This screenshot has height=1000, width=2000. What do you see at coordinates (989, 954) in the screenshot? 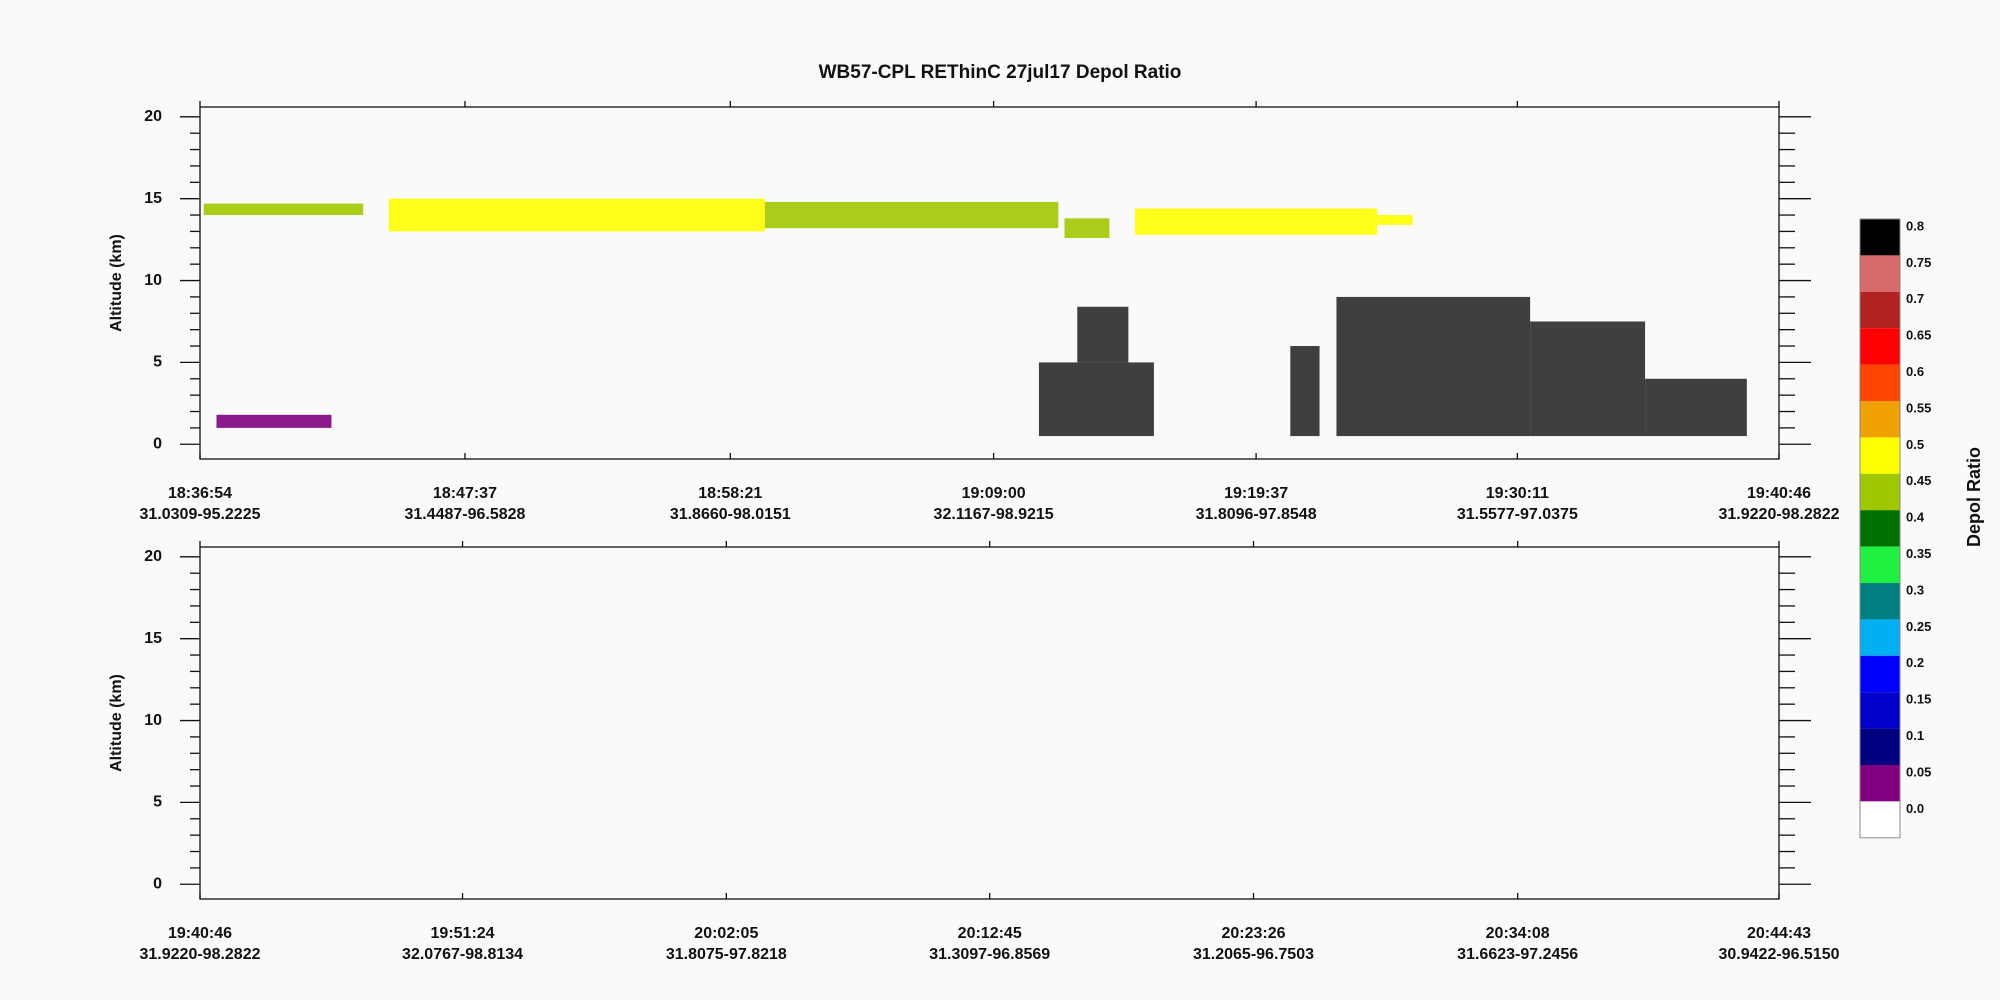
I see `x-tick-label: 31.3097-96.8569` at bounding box center [989, 954].